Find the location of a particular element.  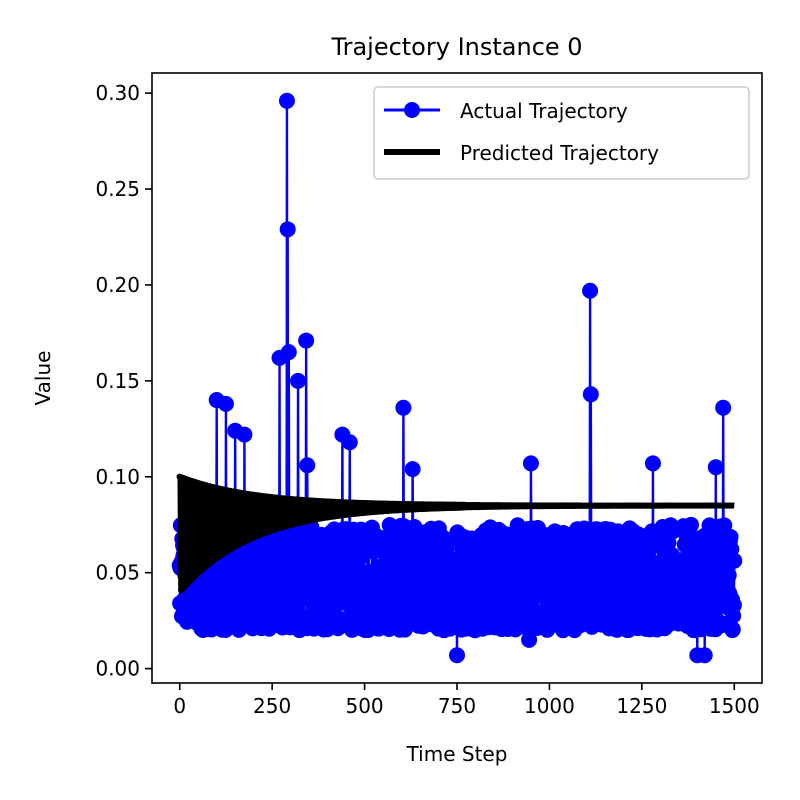

chart-title: Trajectory Instance 0 is located at coordinates (456, 47).